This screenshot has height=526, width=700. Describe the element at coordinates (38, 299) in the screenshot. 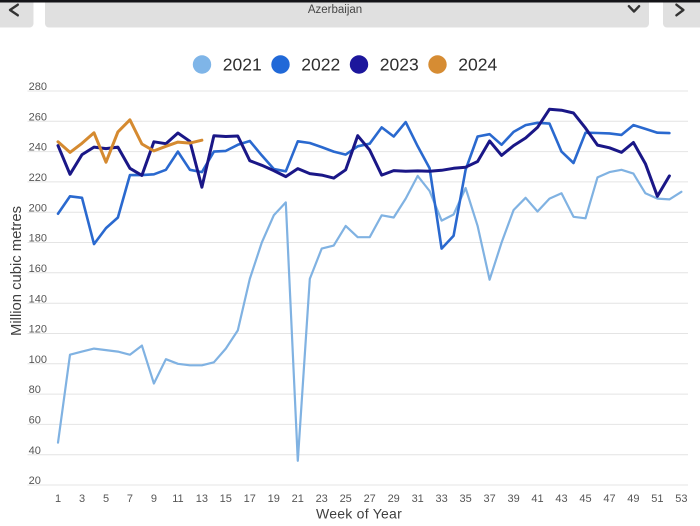

I see `svg-text: 140` at that location.